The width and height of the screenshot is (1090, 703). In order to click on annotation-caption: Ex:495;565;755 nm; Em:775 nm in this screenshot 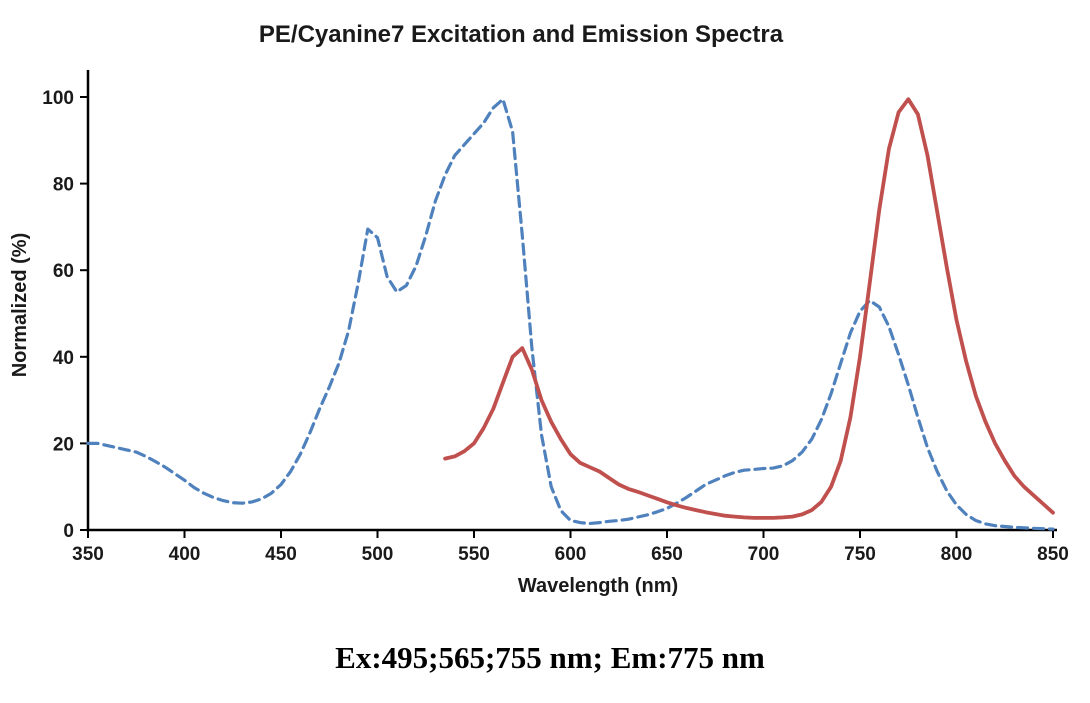, I will do `click(550, 657)`.